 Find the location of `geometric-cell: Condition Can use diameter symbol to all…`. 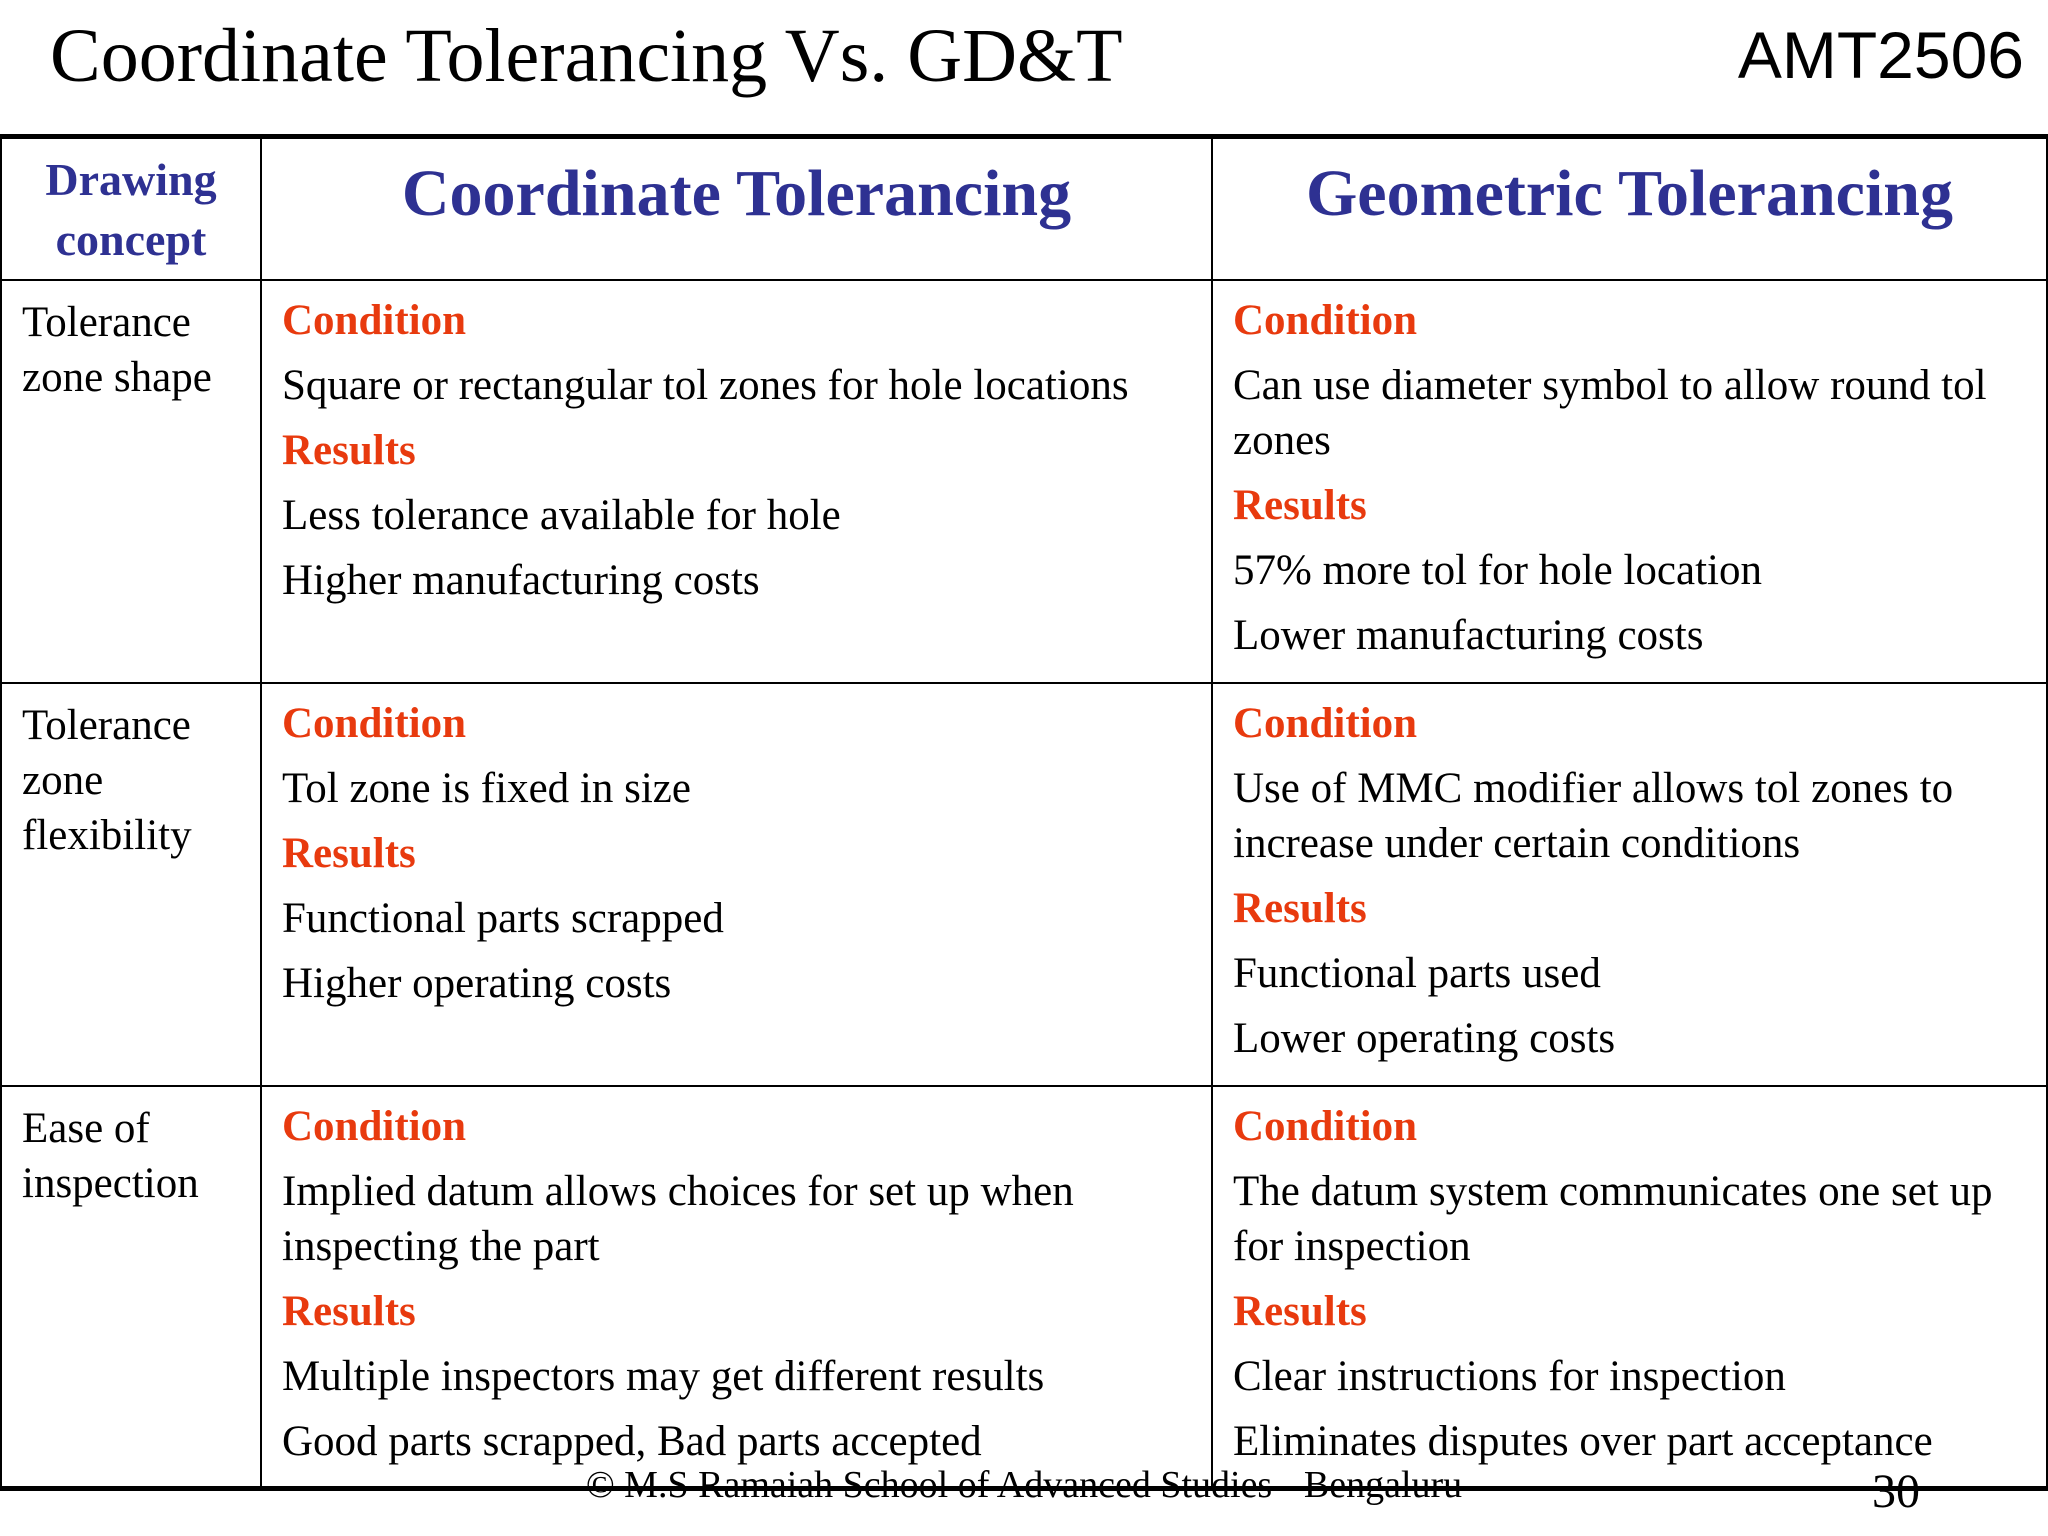

geometric-cell: Condition Can use diameter symbol to all… is located at coordinates (1629, 481).